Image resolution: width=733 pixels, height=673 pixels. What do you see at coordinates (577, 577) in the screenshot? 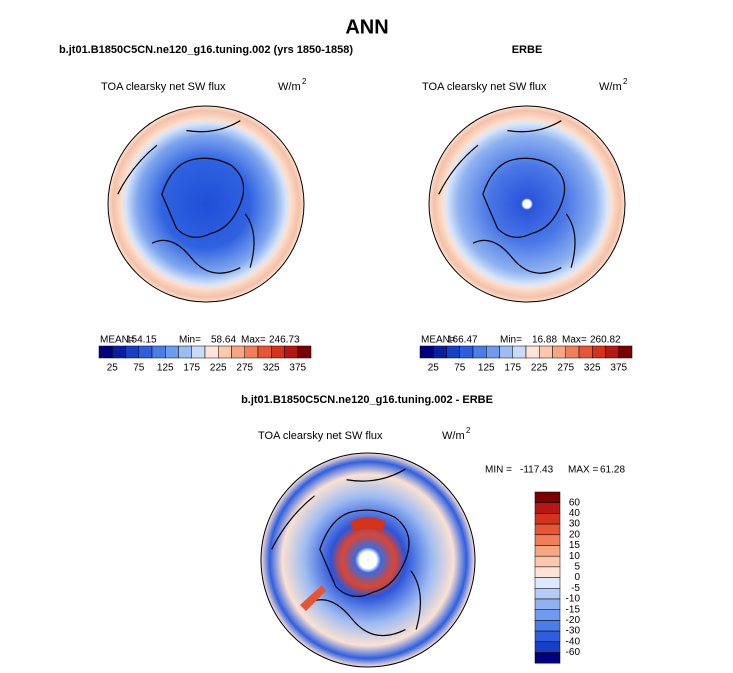
I see `colorbar-label: 0` at bounding box center [577, 577].